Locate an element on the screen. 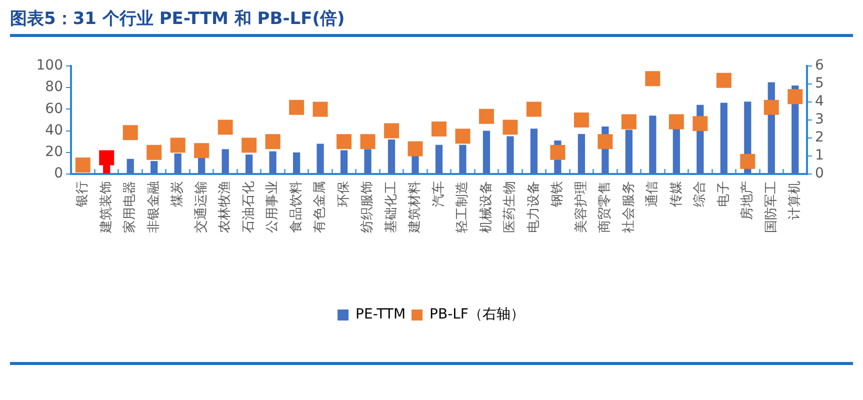 This screenshot has height=400, width=863. x-tick-label: 纺织服饰 is located at coordinates (368, 207).